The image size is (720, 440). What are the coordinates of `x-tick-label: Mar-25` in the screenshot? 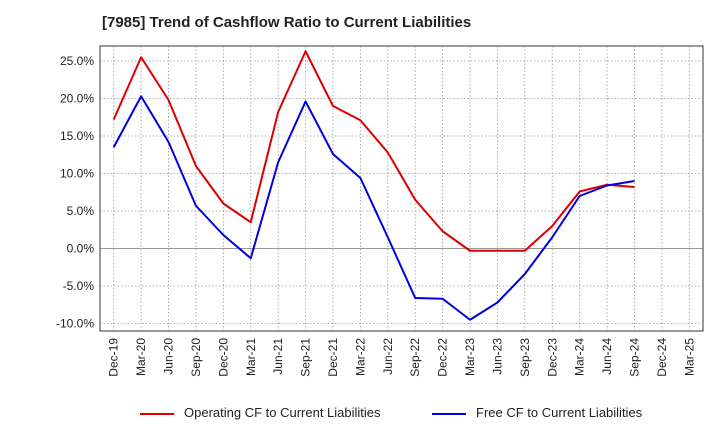 It's located at (689, 357).